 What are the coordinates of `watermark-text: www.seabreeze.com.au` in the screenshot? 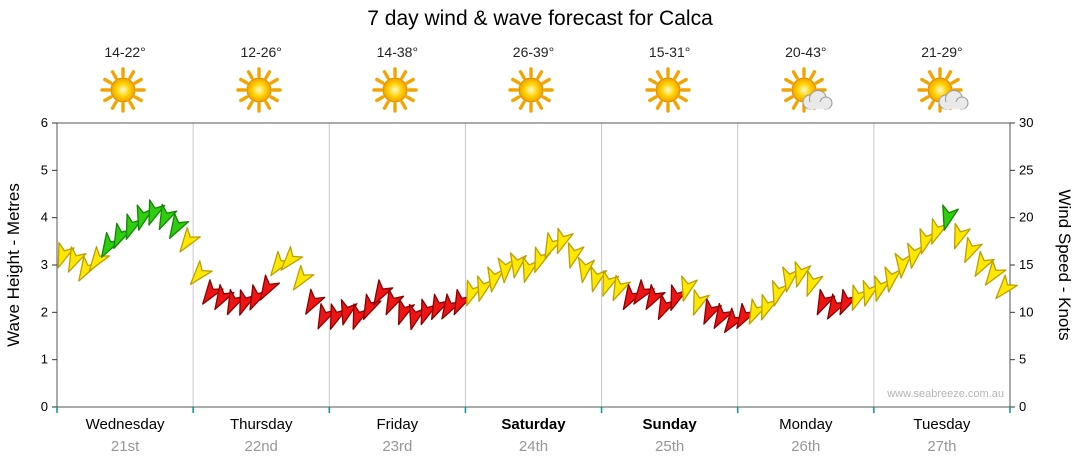 It's located at (945, 394).